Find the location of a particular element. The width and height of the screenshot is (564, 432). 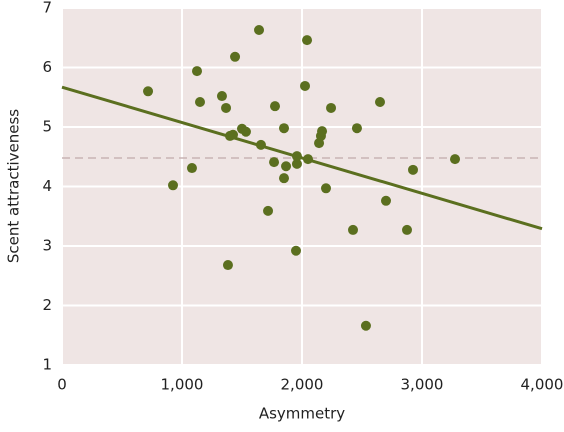

y-tick-label: 2 is located at coordinates (47, 305).